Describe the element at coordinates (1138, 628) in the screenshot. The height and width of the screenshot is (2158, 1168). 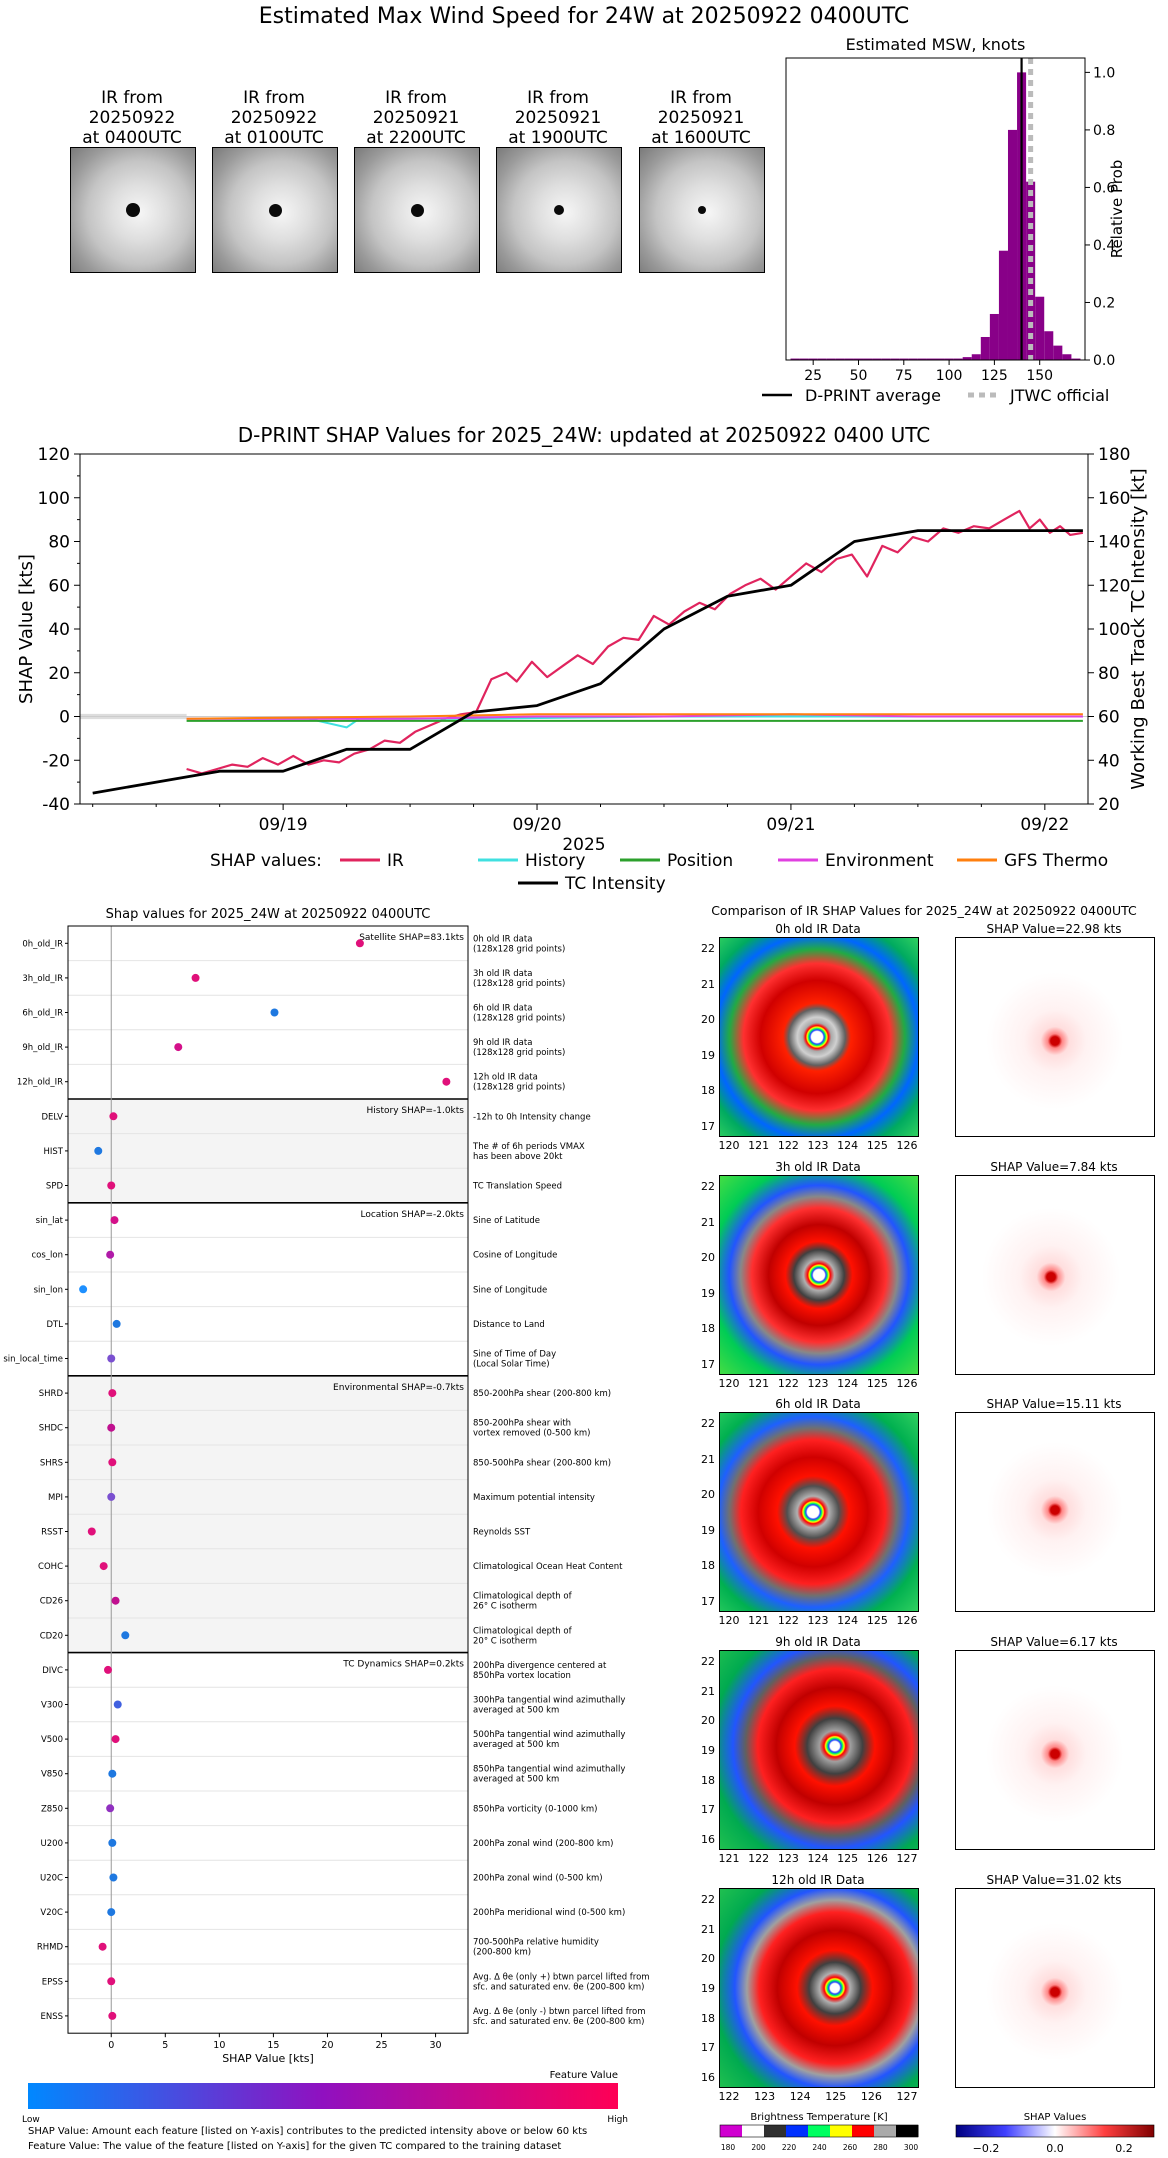
I see `y2-axis-label: Working Best Track TC Intensity [kt]` at that location.